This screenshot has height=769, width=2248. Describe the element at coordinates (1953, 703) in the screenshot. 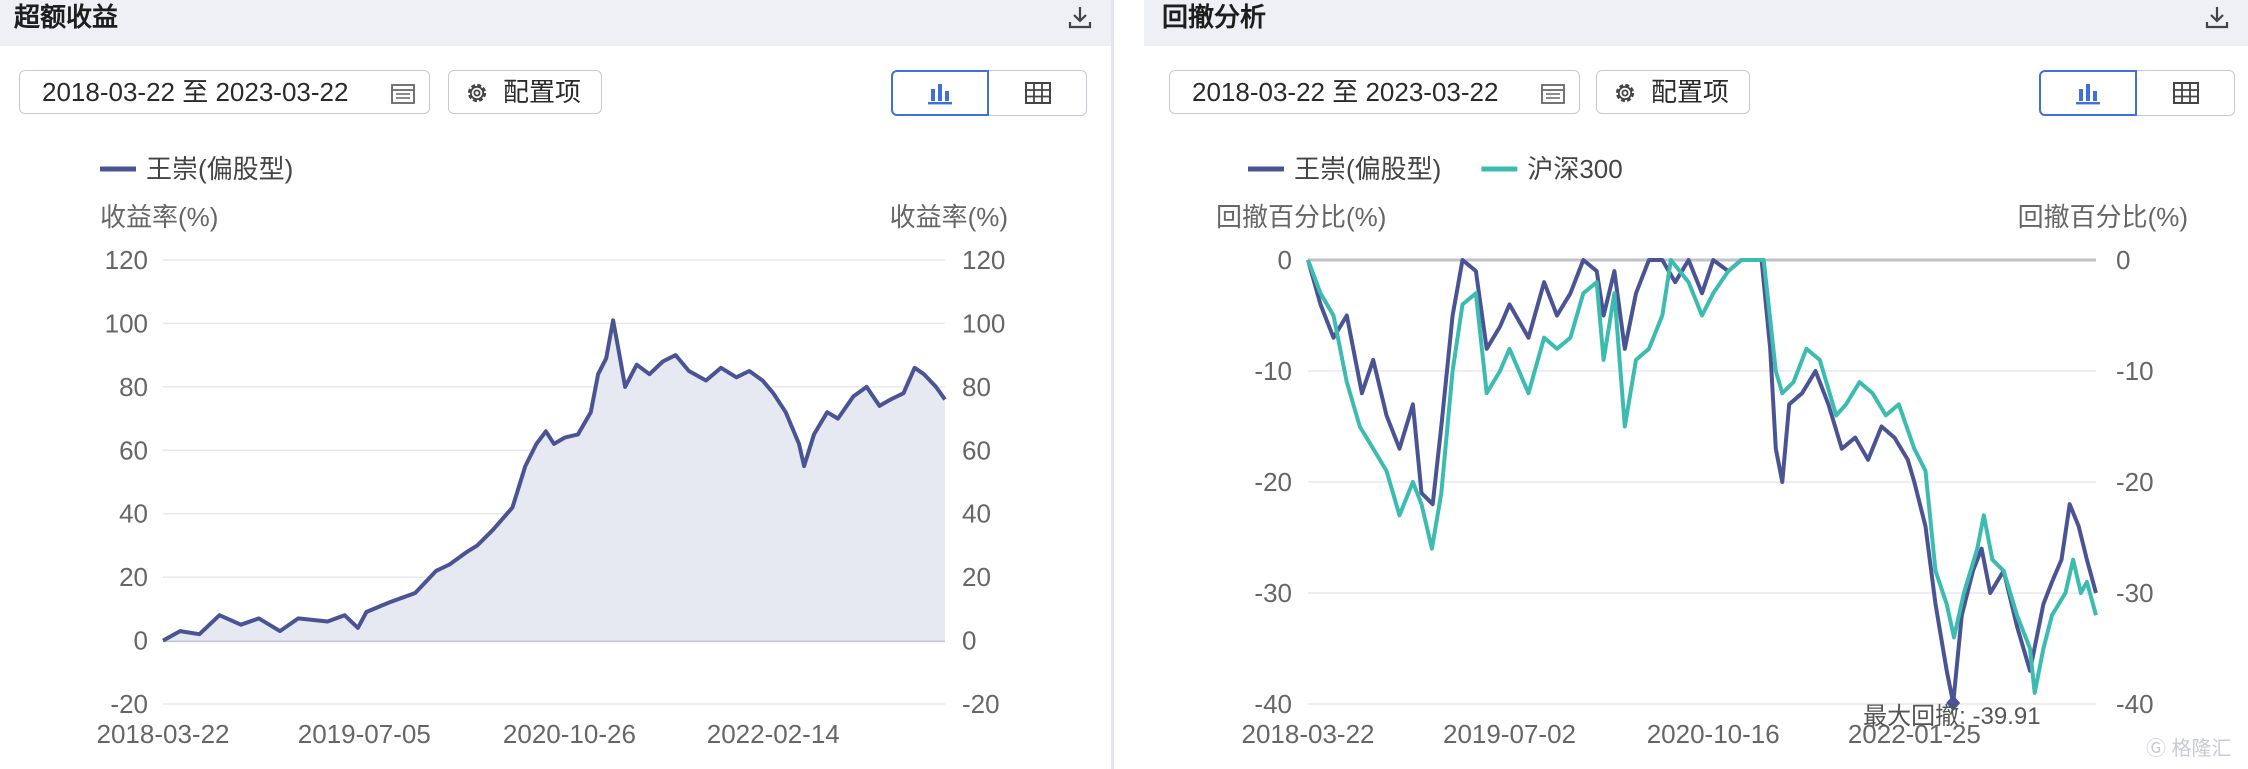

I see `max-drawdown-marker` at that location.